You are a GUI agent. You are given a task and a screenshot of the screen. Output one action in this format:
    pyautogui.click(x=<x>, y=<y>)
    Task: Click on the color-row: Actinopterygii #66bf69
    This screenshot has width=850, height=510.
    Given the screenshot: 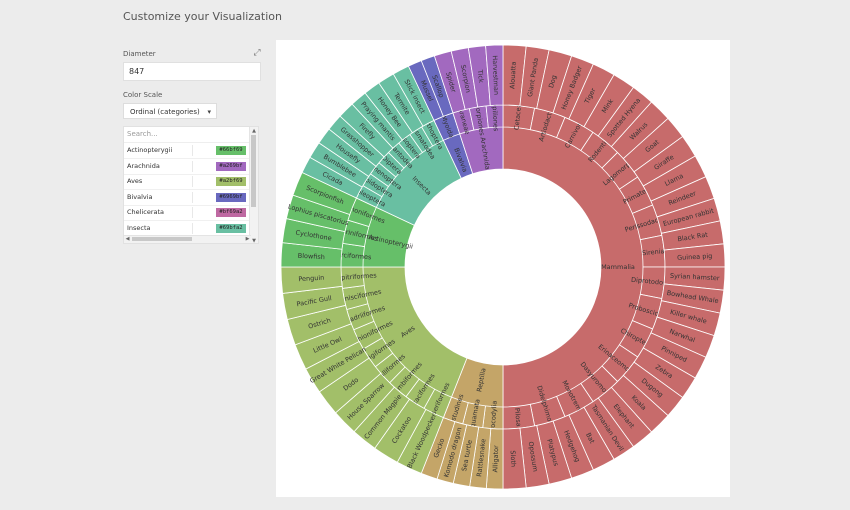 What is the action you would take?
    pyautogui.click(x=187, y=151)
    